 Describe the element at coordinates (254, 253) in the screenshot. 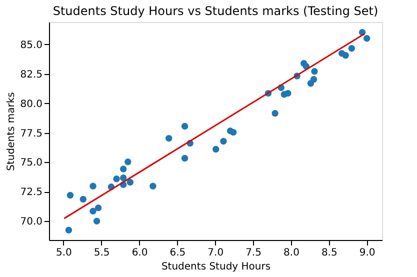

I see `x-tick-label: 7.5` at that location.